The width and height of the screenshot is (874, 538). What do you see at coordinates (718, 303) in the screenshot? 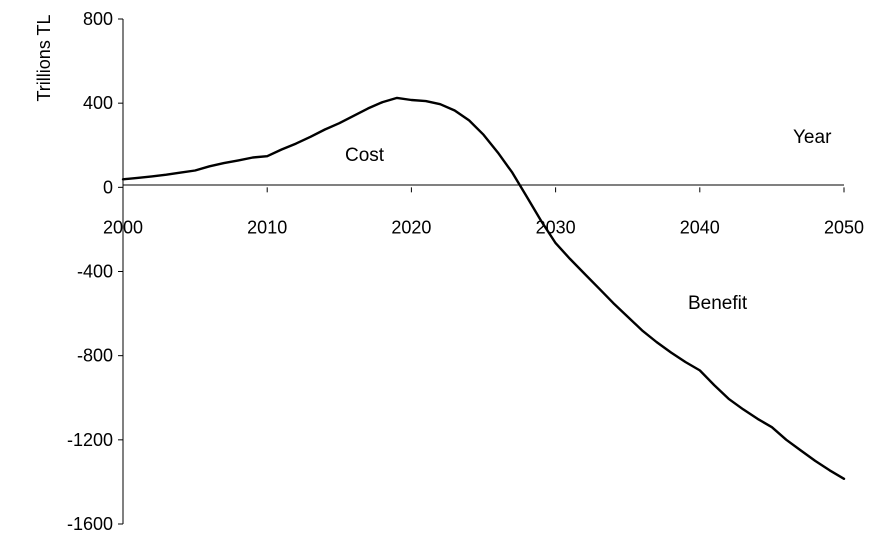
I see `benefit-label: Benefit` at bounding box center [718, 303].